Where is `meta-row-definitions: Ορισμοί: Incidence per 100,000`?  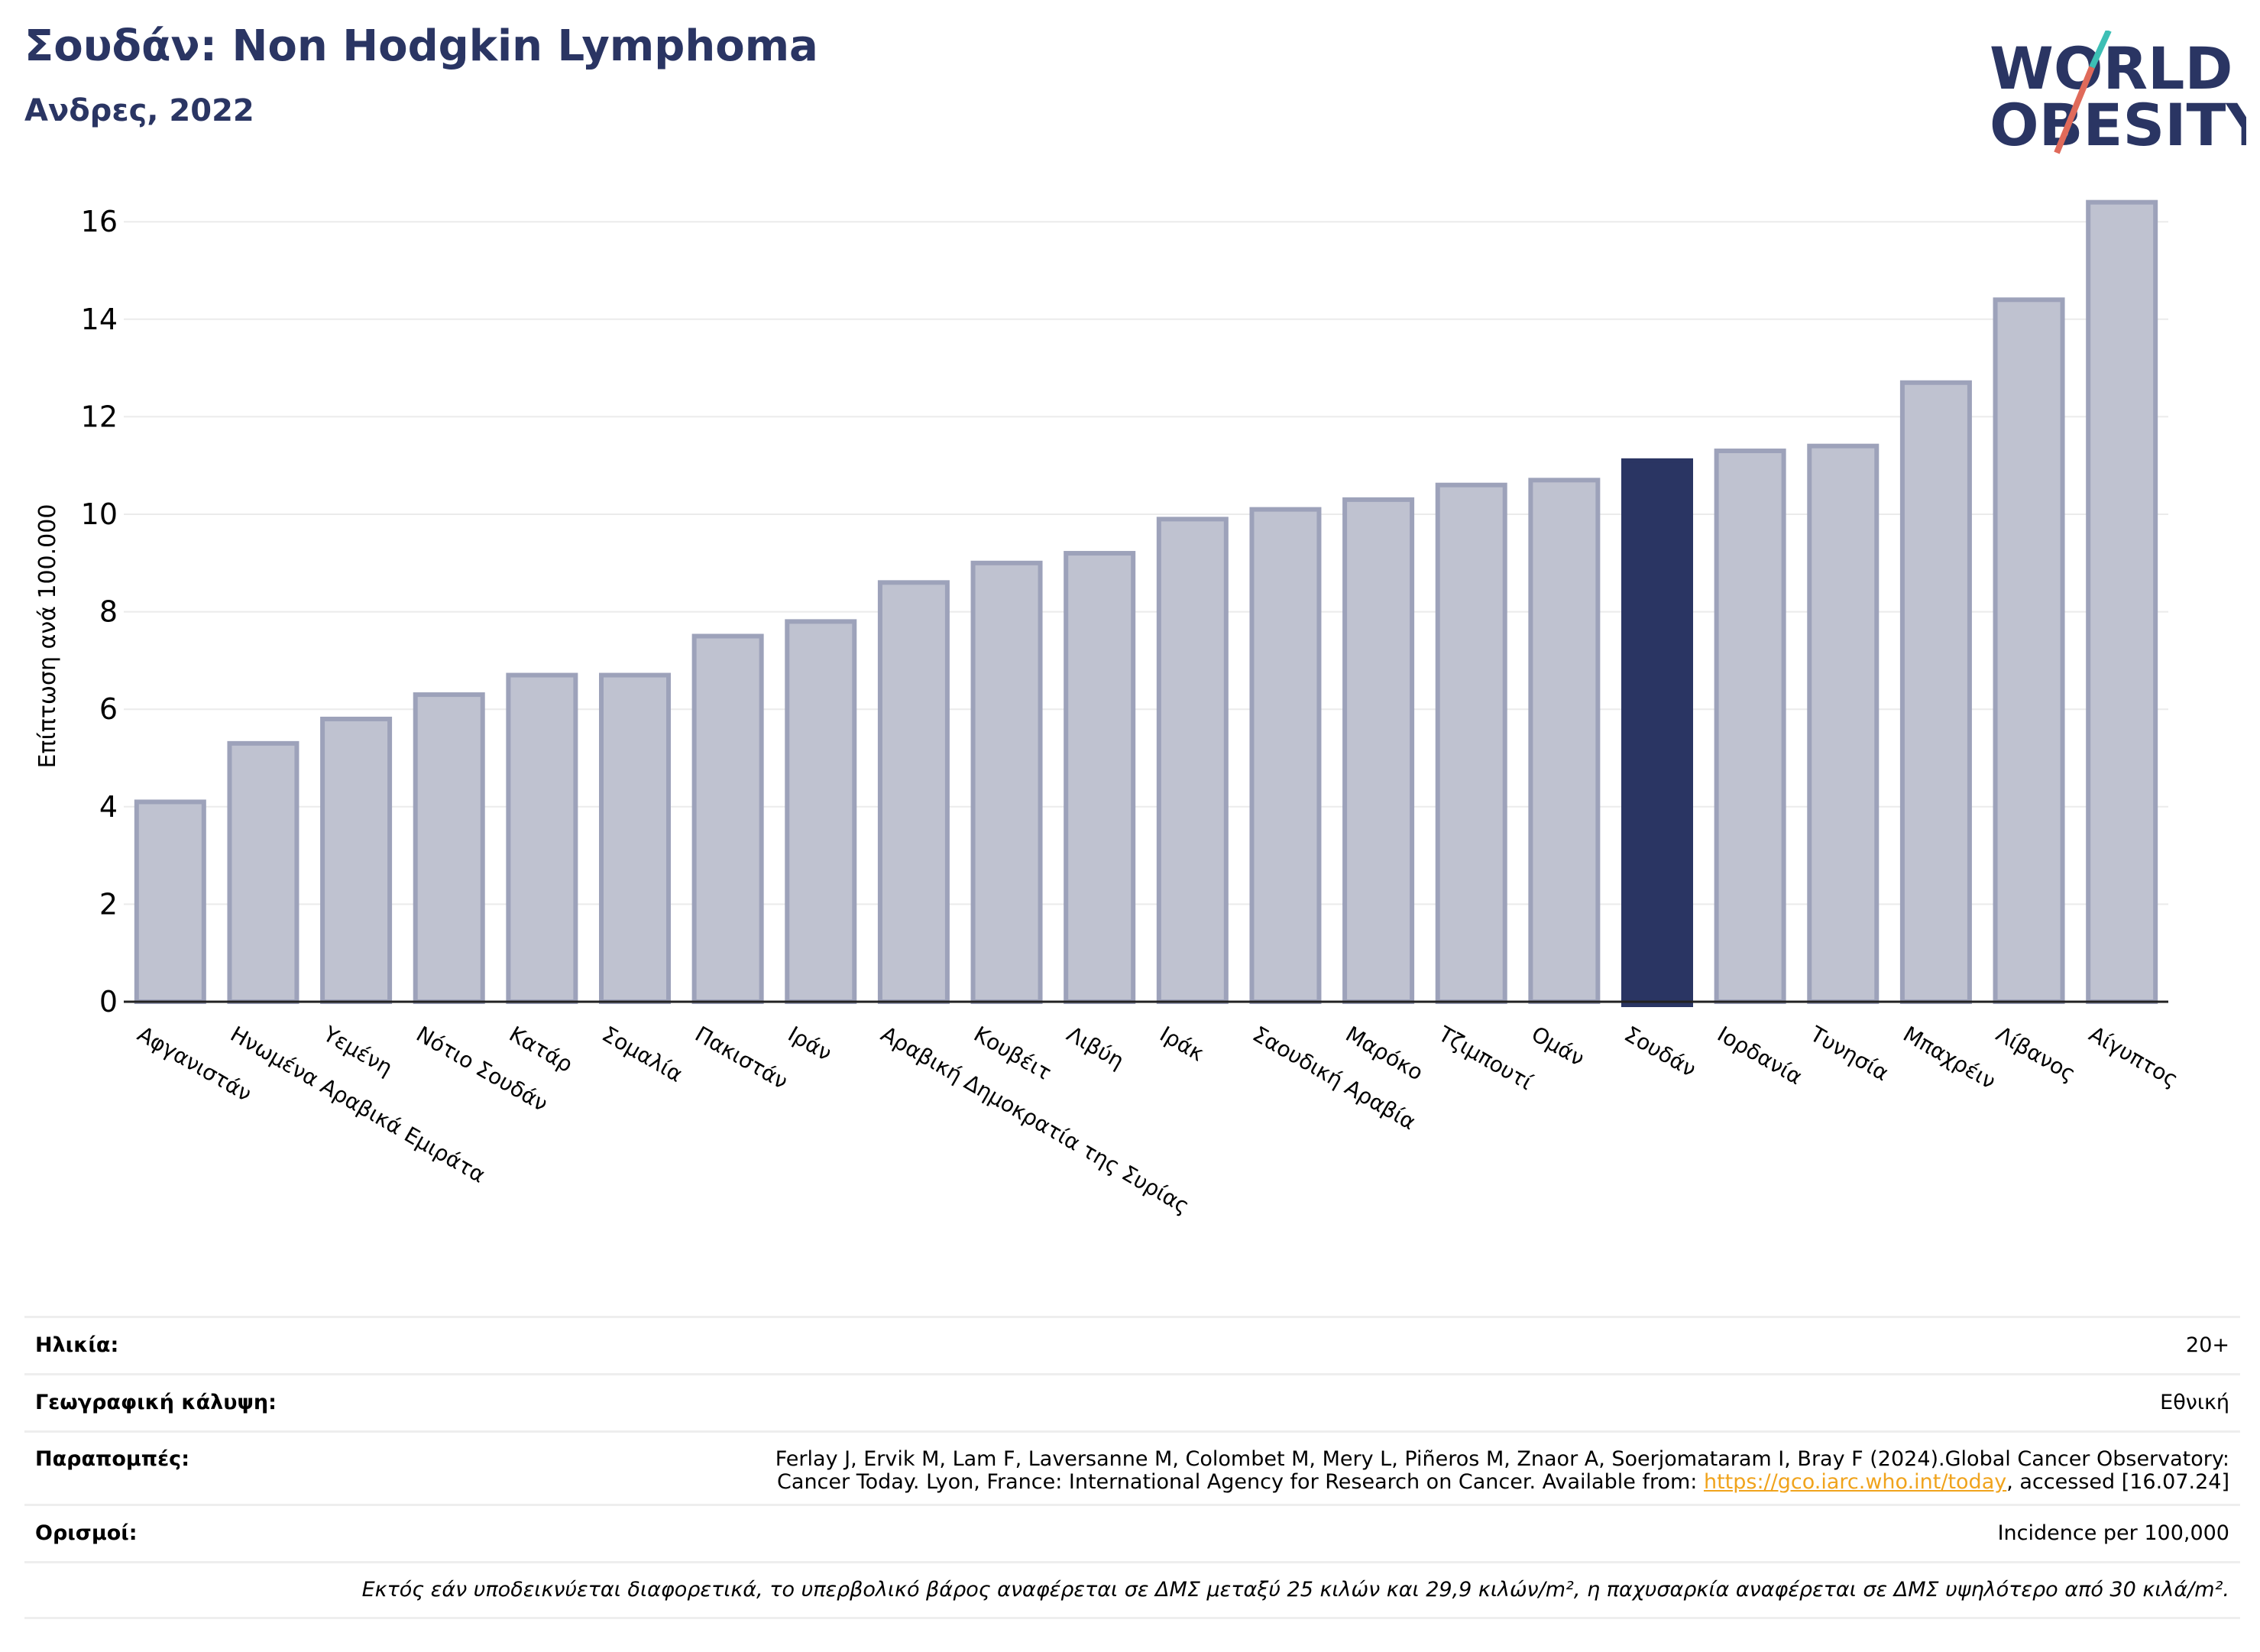
meta-row-definitions: Ορισμοί: Incidence per 100,000 is located at coordinates (1132, 1532).